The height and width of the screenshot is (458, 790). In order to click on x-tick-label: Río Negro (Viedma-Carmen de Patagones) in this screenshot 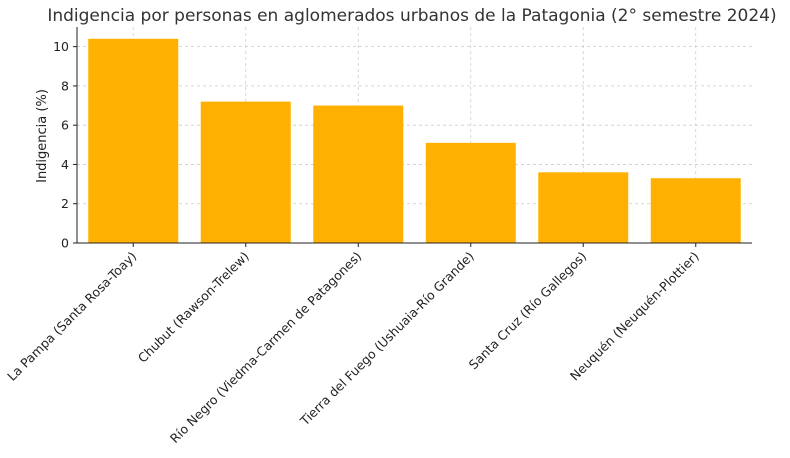, I will do `click(265, 347)`.